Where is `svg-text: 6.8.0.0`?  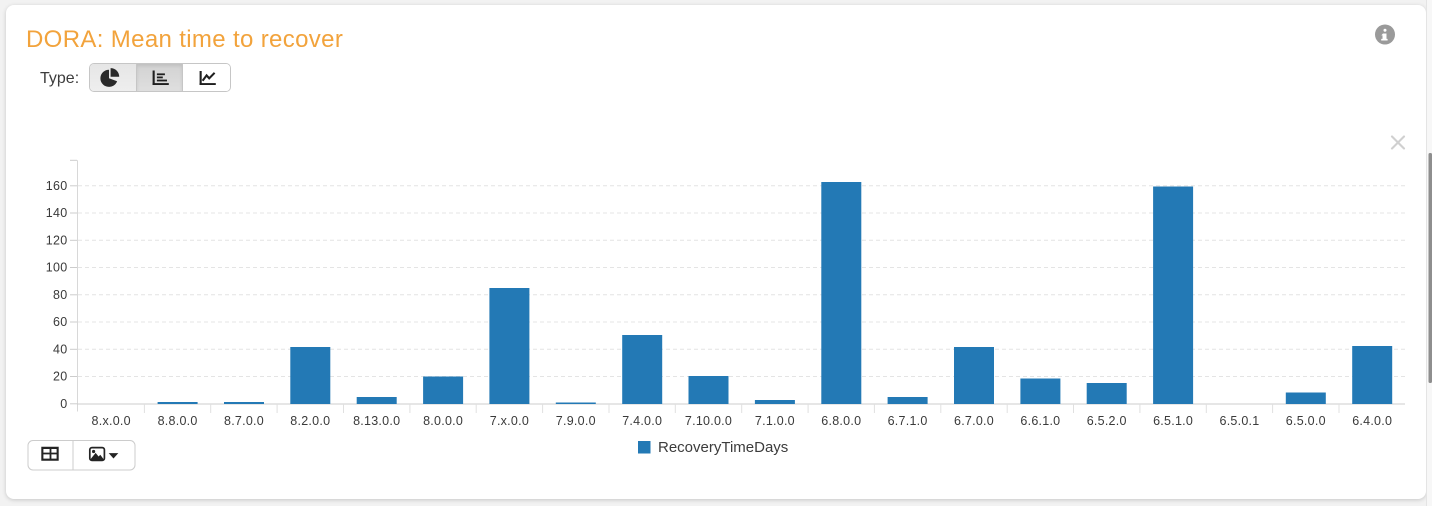
svg-text: 6.8.0.0 is located at coordinates (841, 421).